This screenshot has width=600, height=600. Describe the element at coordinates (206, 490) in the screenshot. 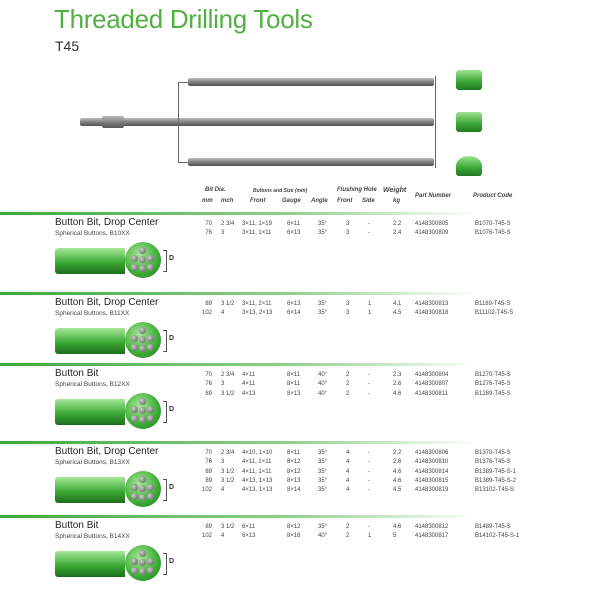

I see `cell-mm: 102` at that location.